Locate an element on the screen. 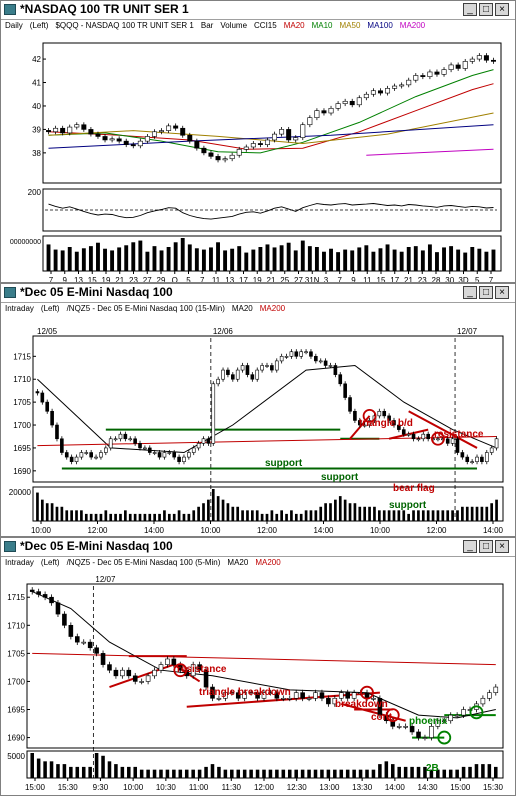 This screenshot has height=796, width=516. symbol-label: /NQZ5 - Dec 05 E-Mini Nasdaq 100 (5-Min) is located at coordinates (143, 562).